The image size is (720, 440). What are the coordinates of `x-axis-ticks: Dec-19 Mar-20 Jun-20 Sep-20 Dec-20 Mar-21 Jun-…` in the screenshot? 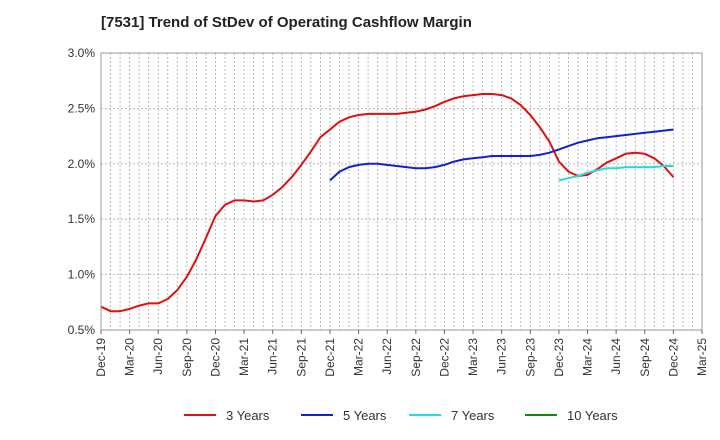 It's located at (401, 353).